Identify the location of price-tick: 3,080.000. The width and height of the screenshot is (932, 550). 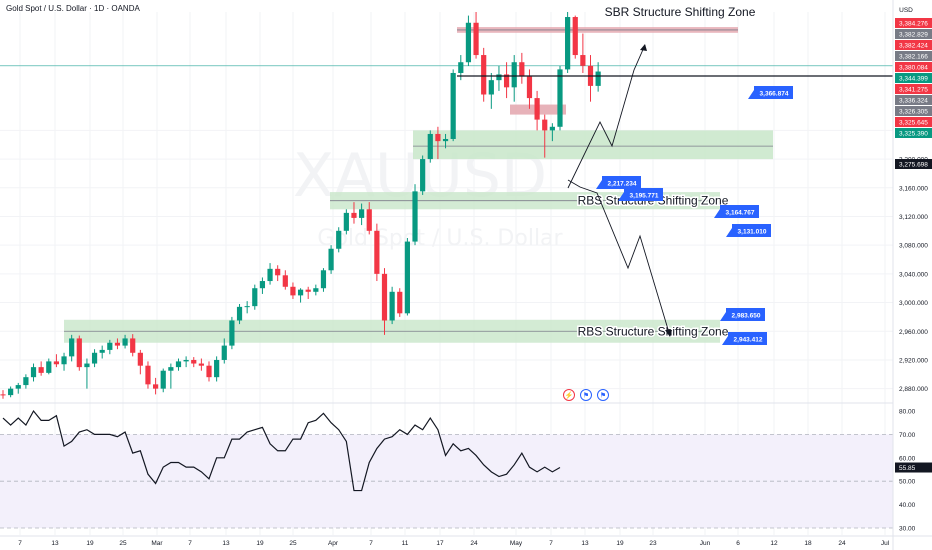
(913, 246).